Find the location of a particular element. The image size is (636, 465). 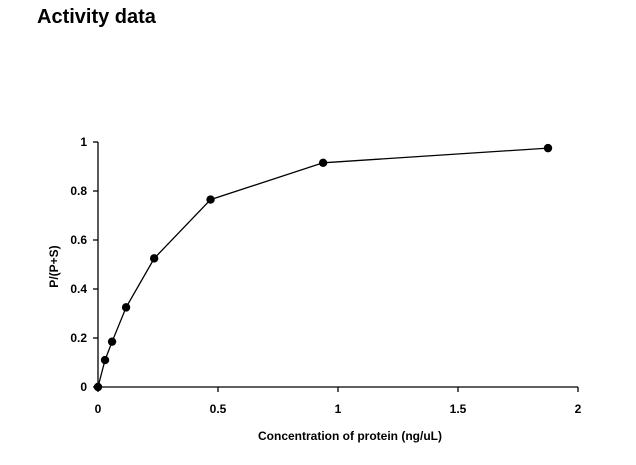

y-axis: 0 0.2 0.4 0.6 0.8 1 is located at coordinates (84, 264).